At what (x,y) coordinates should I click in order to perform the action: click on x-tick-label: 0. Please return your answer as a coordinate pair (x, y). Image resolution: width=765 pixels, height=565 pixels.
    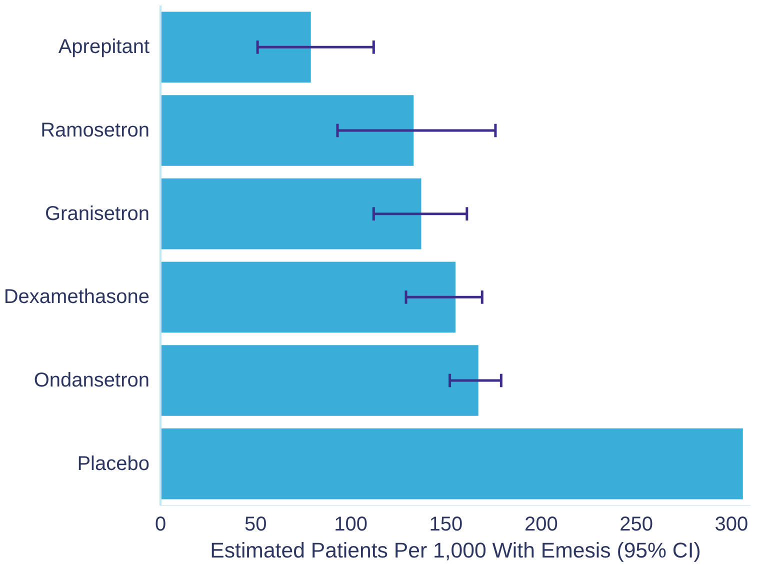
    Looking at the image, I should click on (160, 525).